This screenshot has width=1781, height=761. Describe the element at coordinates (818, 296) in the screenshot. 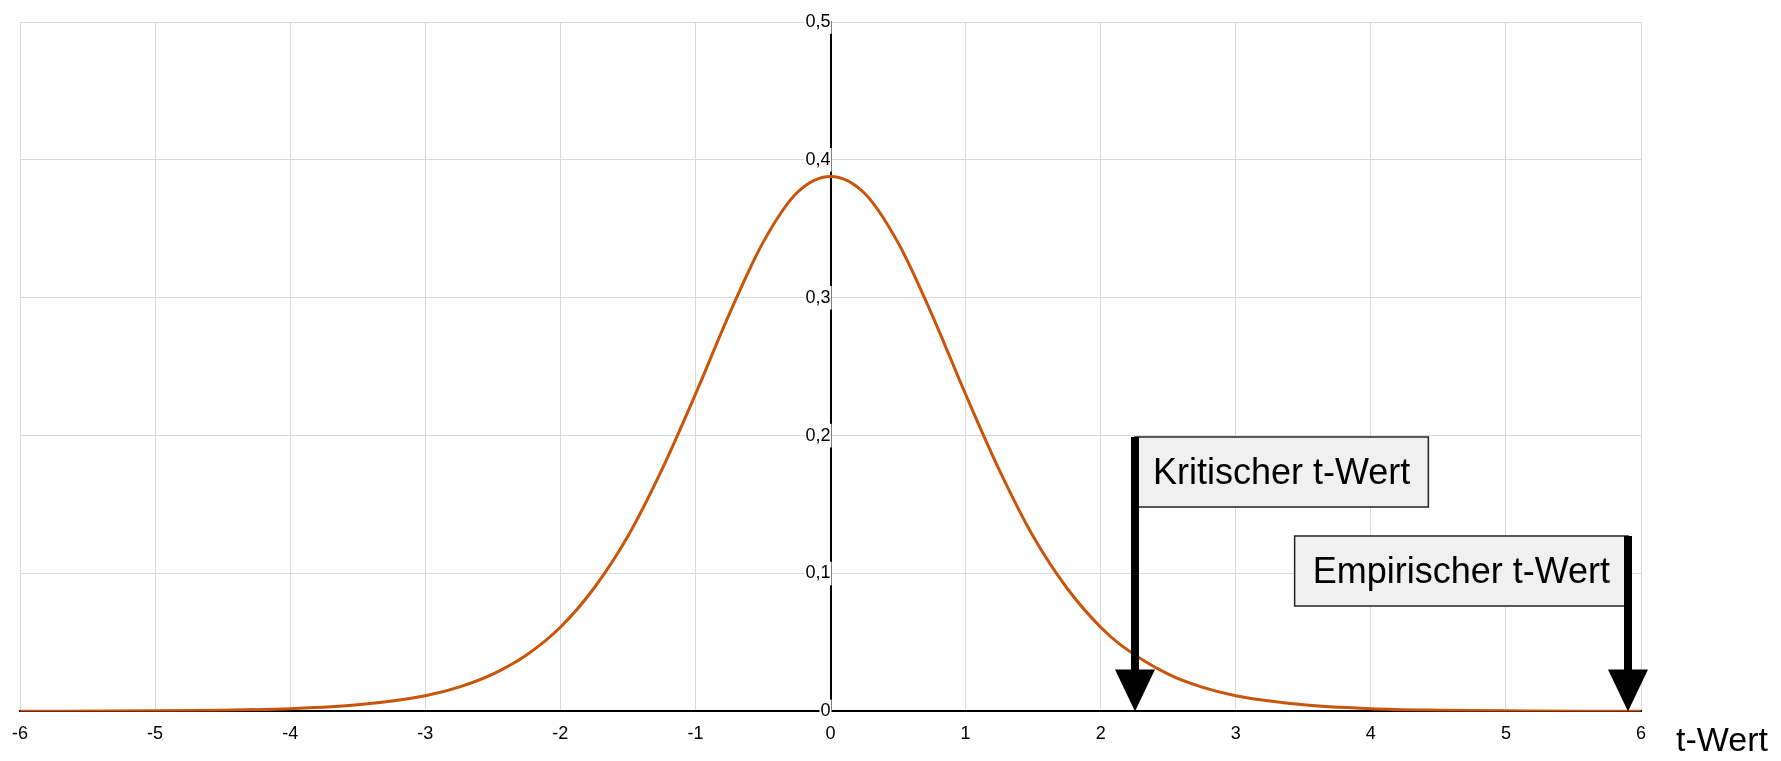

I see `y-tick-label: 0,3` at that location.